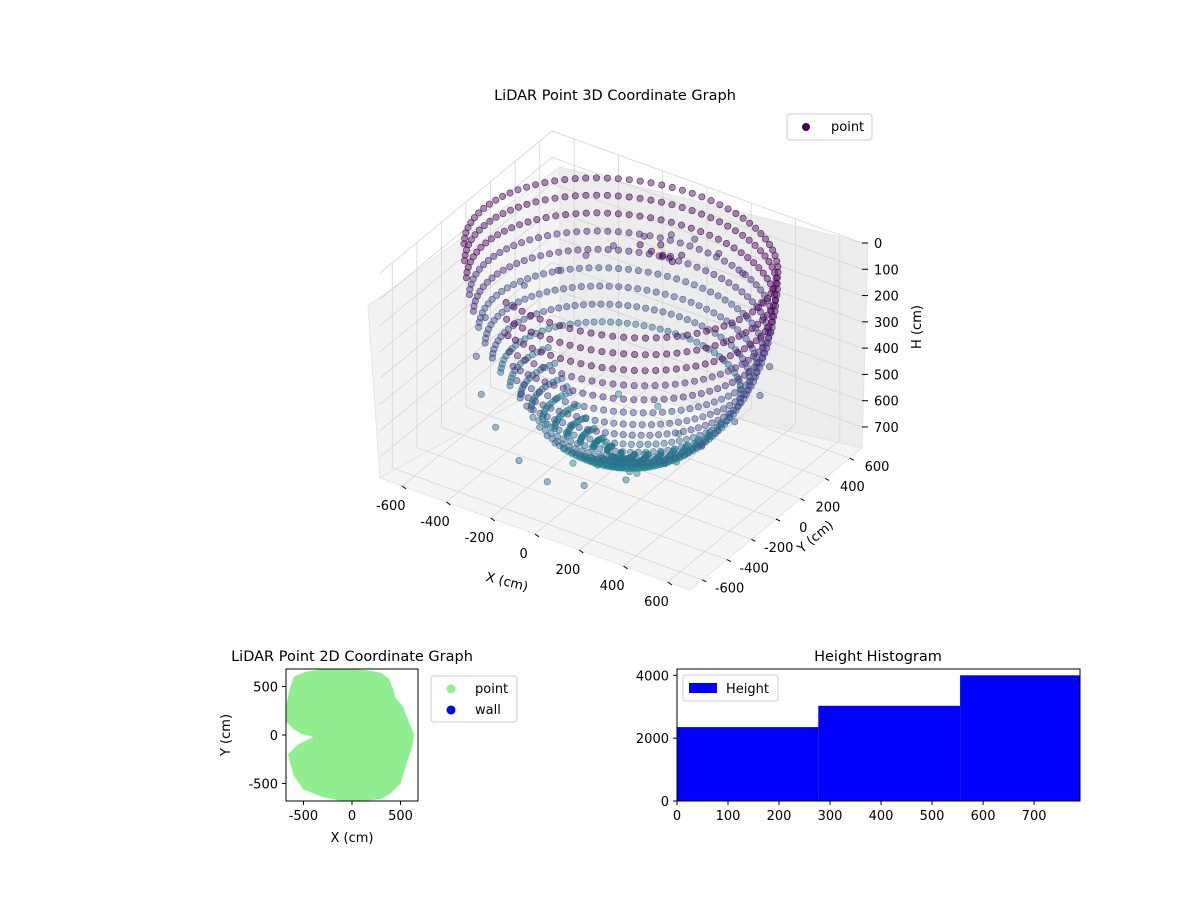 This screenshot has height=900, width=1200. What do you see at coordinates (263, 785) in the screenshot?
I see `tick-label-y-2d: -500` at bounding box center [263, 785].